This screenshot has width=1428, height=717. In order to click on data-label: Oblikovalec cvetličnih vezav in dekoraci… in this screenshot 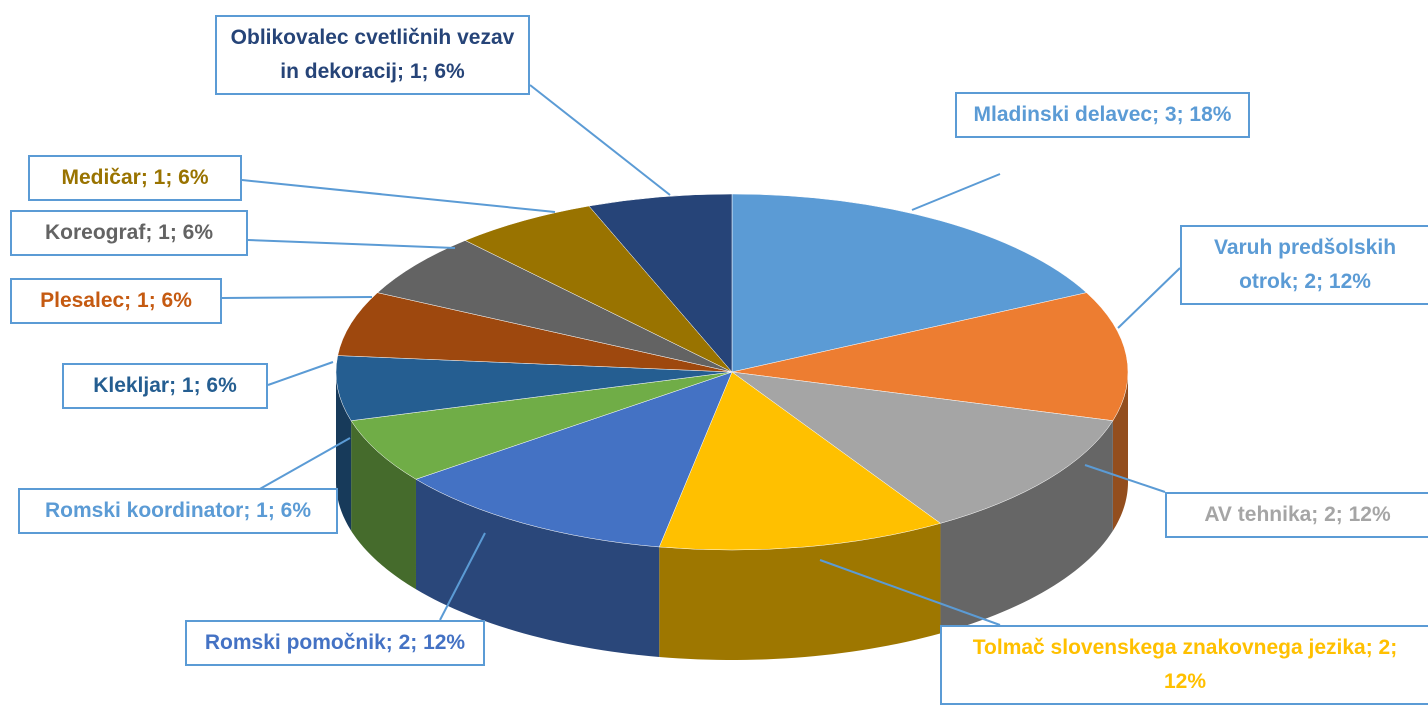, I will do `click(372, 55)`.